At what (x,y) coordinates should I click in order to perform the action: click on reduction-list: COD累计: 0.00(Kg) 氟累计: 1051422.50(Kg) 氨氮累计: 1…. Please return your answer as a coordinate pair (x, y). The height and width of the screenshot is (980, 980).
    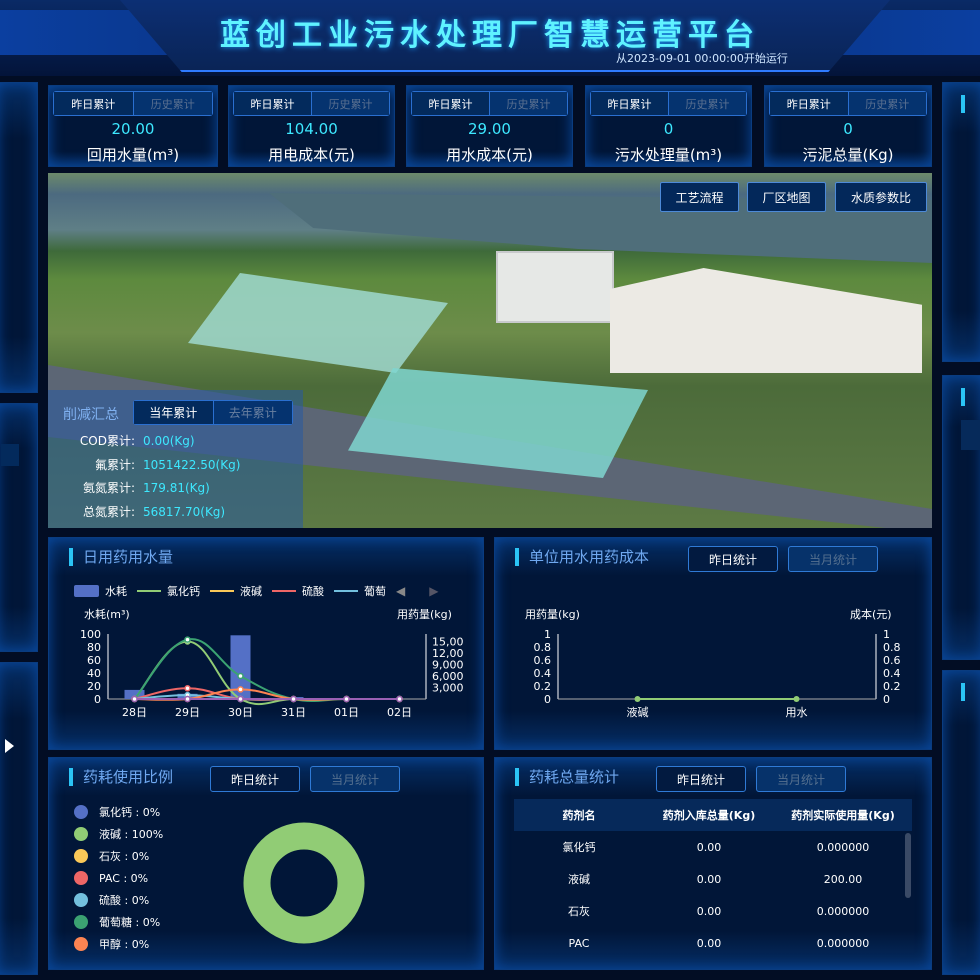
    Looking at the image, I should click on (175, 477).